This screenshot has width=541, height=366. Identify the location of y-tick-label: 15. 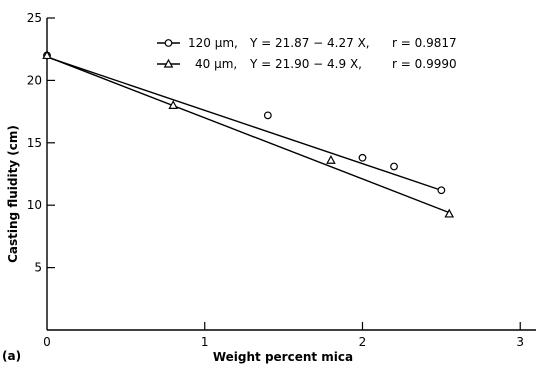
(34, 143).